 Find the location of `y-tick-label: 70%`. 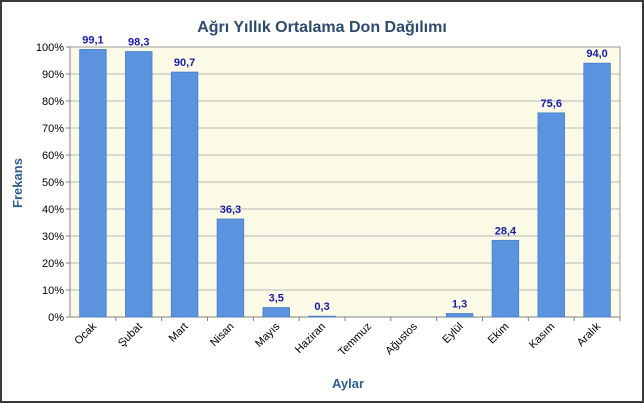

y-tick-label: 70% is located at coordinates (53, 129).